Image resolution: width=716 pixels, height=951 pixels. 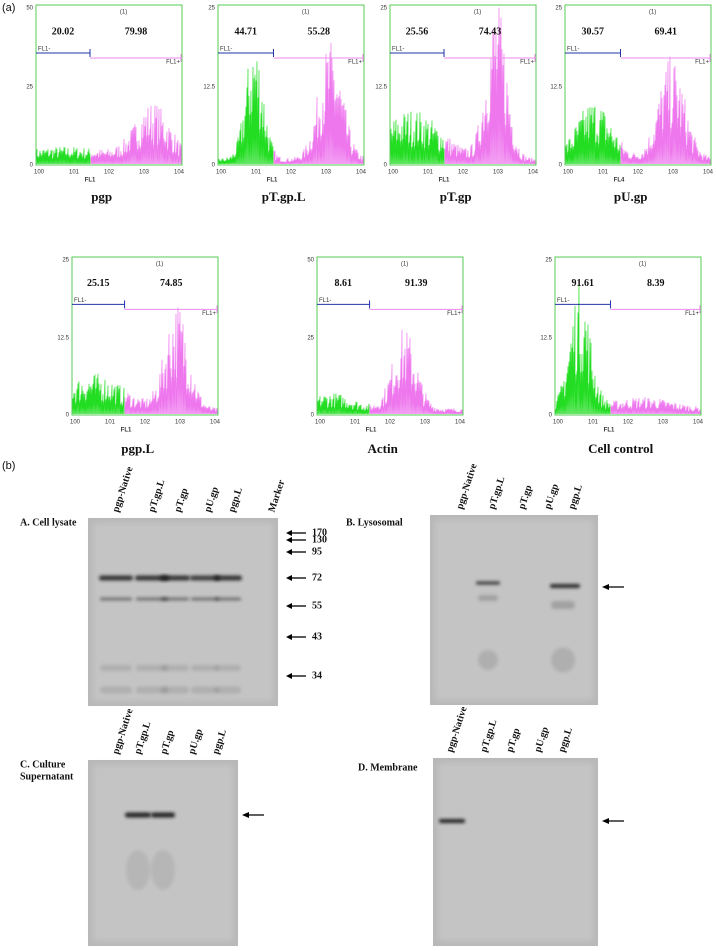 What do you see at coordinates (137, 448) in the screenshot?
I see `sample-name: pgp.L` at bounding box center [137, 448].